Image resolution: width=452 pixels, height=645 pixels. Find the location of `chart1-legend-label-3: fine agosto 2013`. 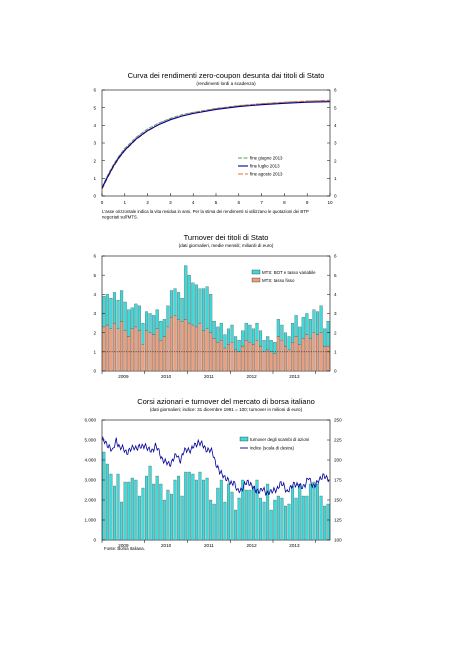

chart1-legend-label-3: fine agosto 2013 is located at coordinates (266, 174).